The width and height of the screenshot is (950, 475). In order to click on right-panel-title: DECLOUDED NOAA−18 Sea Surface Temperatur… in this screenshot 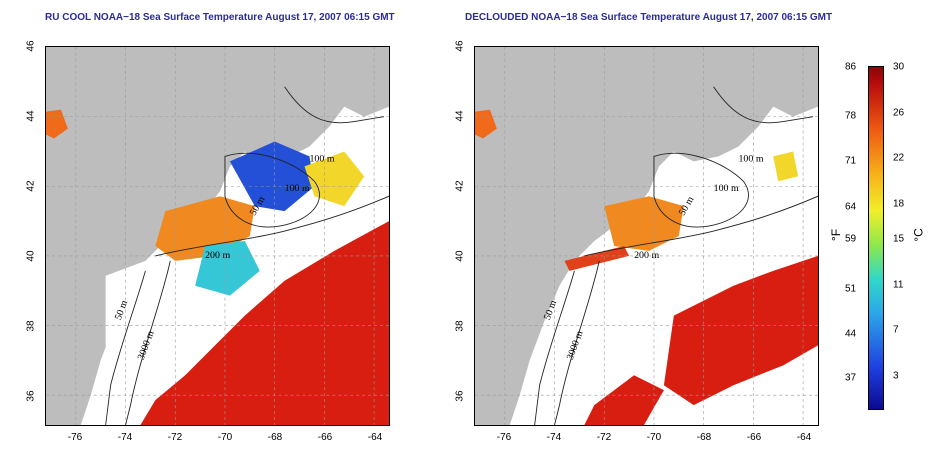, I will do `click(649, 17)`.